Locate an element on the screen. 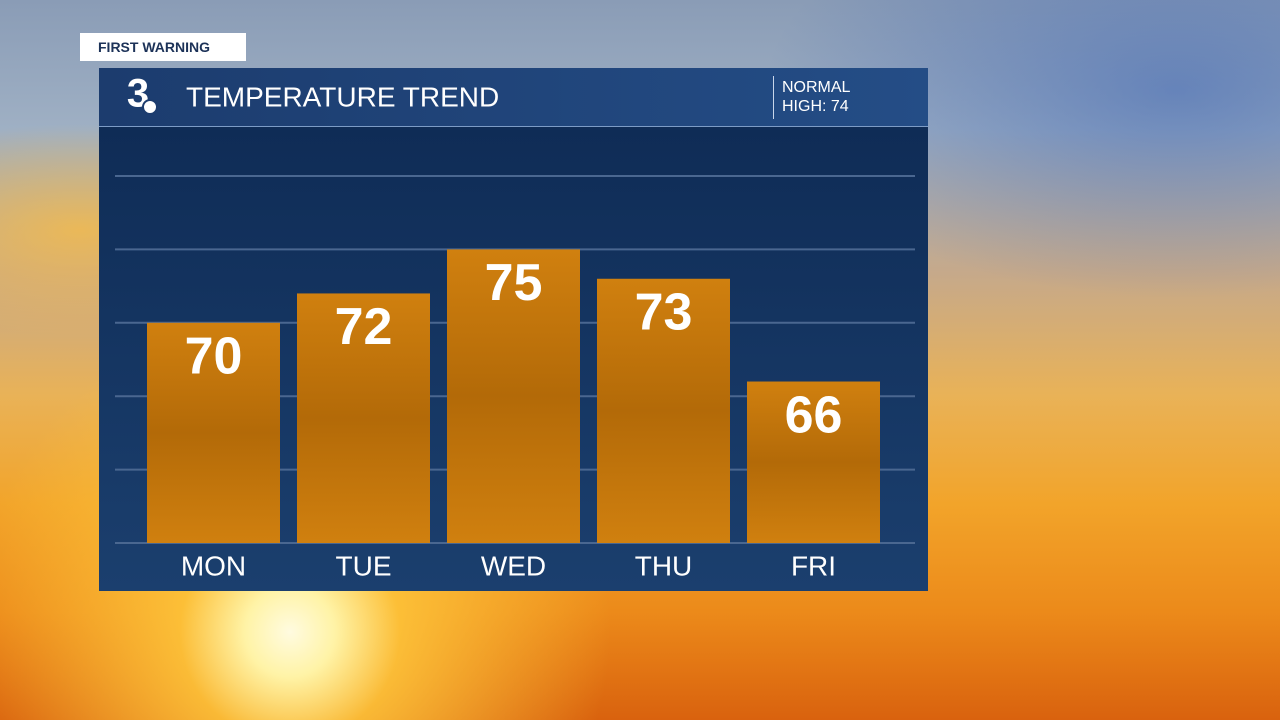 The image size is (1280, 720). note: HIGH: 74 is located at coordinates (815, 106).